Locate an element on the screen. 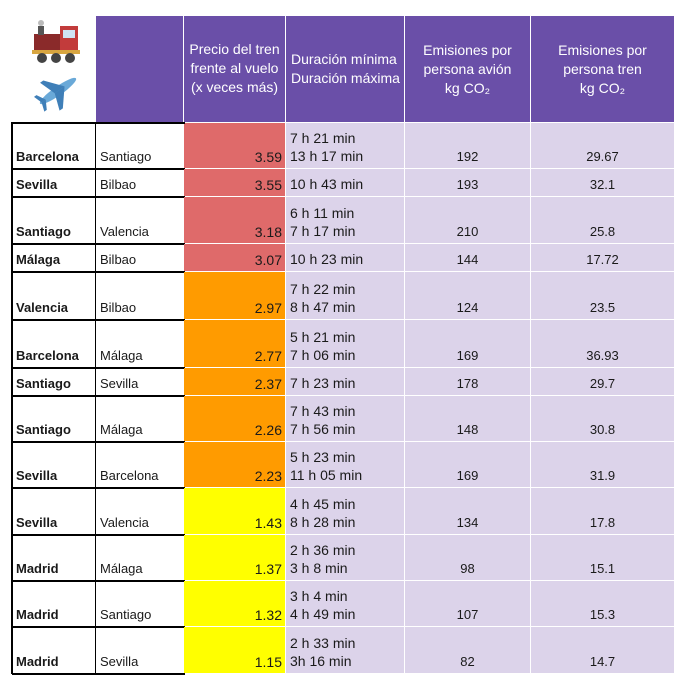  train-emissions: 17.72 is located at coordinates (602, 257).